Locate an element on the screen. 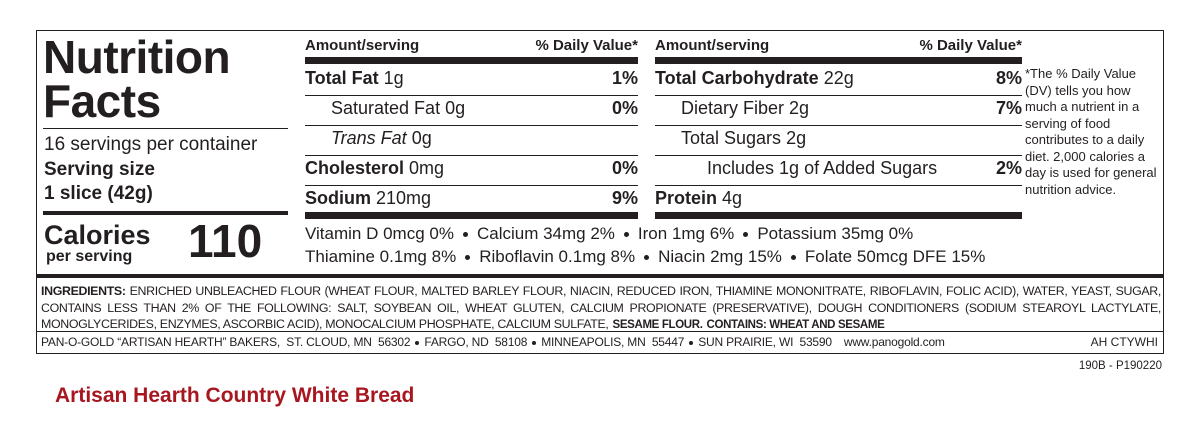 The image size is (1200, 429). nutrient-amount: 0mg is located at coordinates (427, 168).